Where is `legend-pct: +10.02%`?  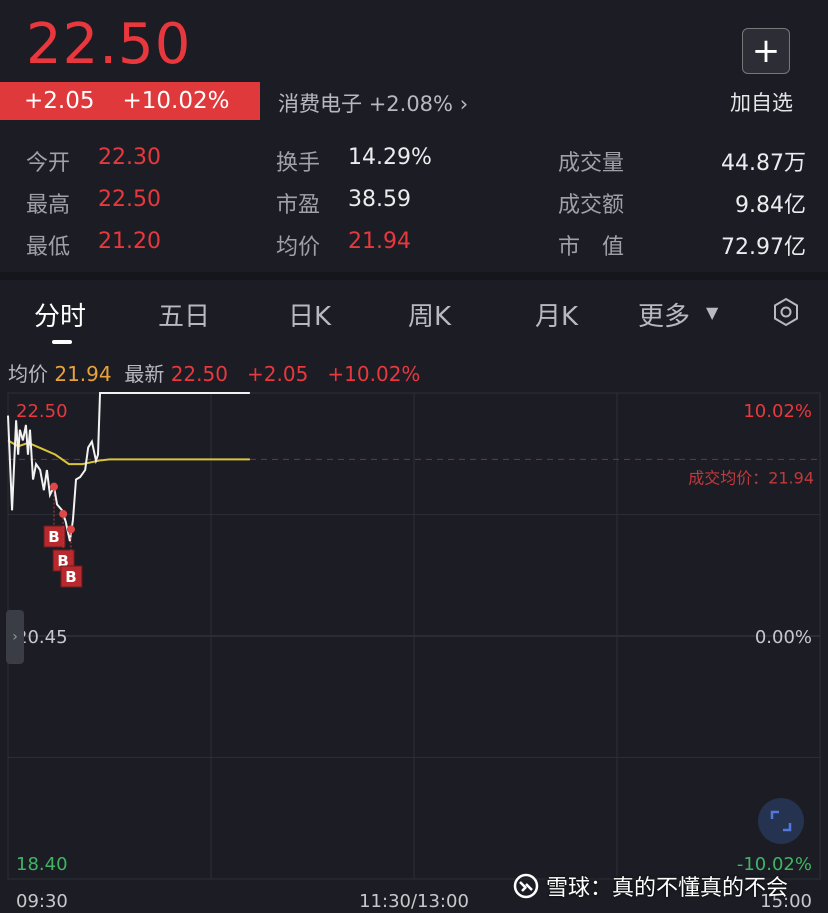 legend-pct: +10.02% is located at coordinates (374, 374).